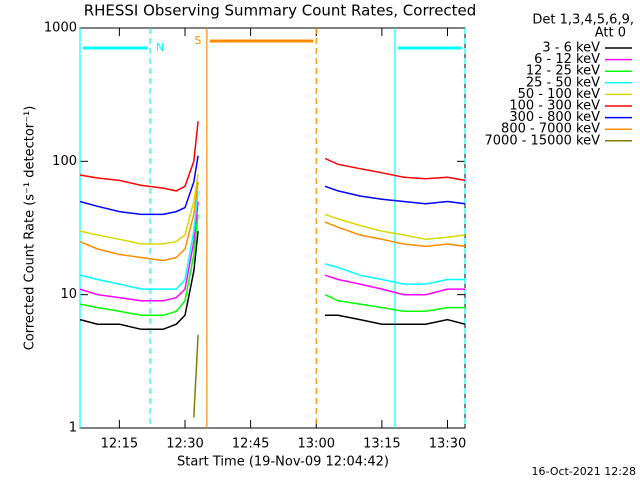 The image size is (640, 480). I want to click on interval-label: S, so click(197, 40).